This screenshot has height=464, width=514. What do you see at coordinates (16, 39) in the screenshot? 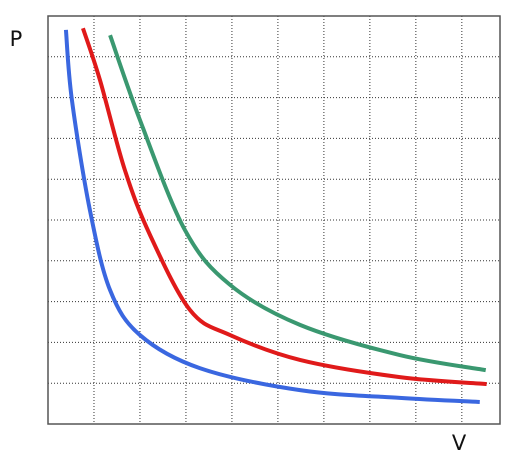
I see `y-axis-label: P` at bounding box center [16, 39].